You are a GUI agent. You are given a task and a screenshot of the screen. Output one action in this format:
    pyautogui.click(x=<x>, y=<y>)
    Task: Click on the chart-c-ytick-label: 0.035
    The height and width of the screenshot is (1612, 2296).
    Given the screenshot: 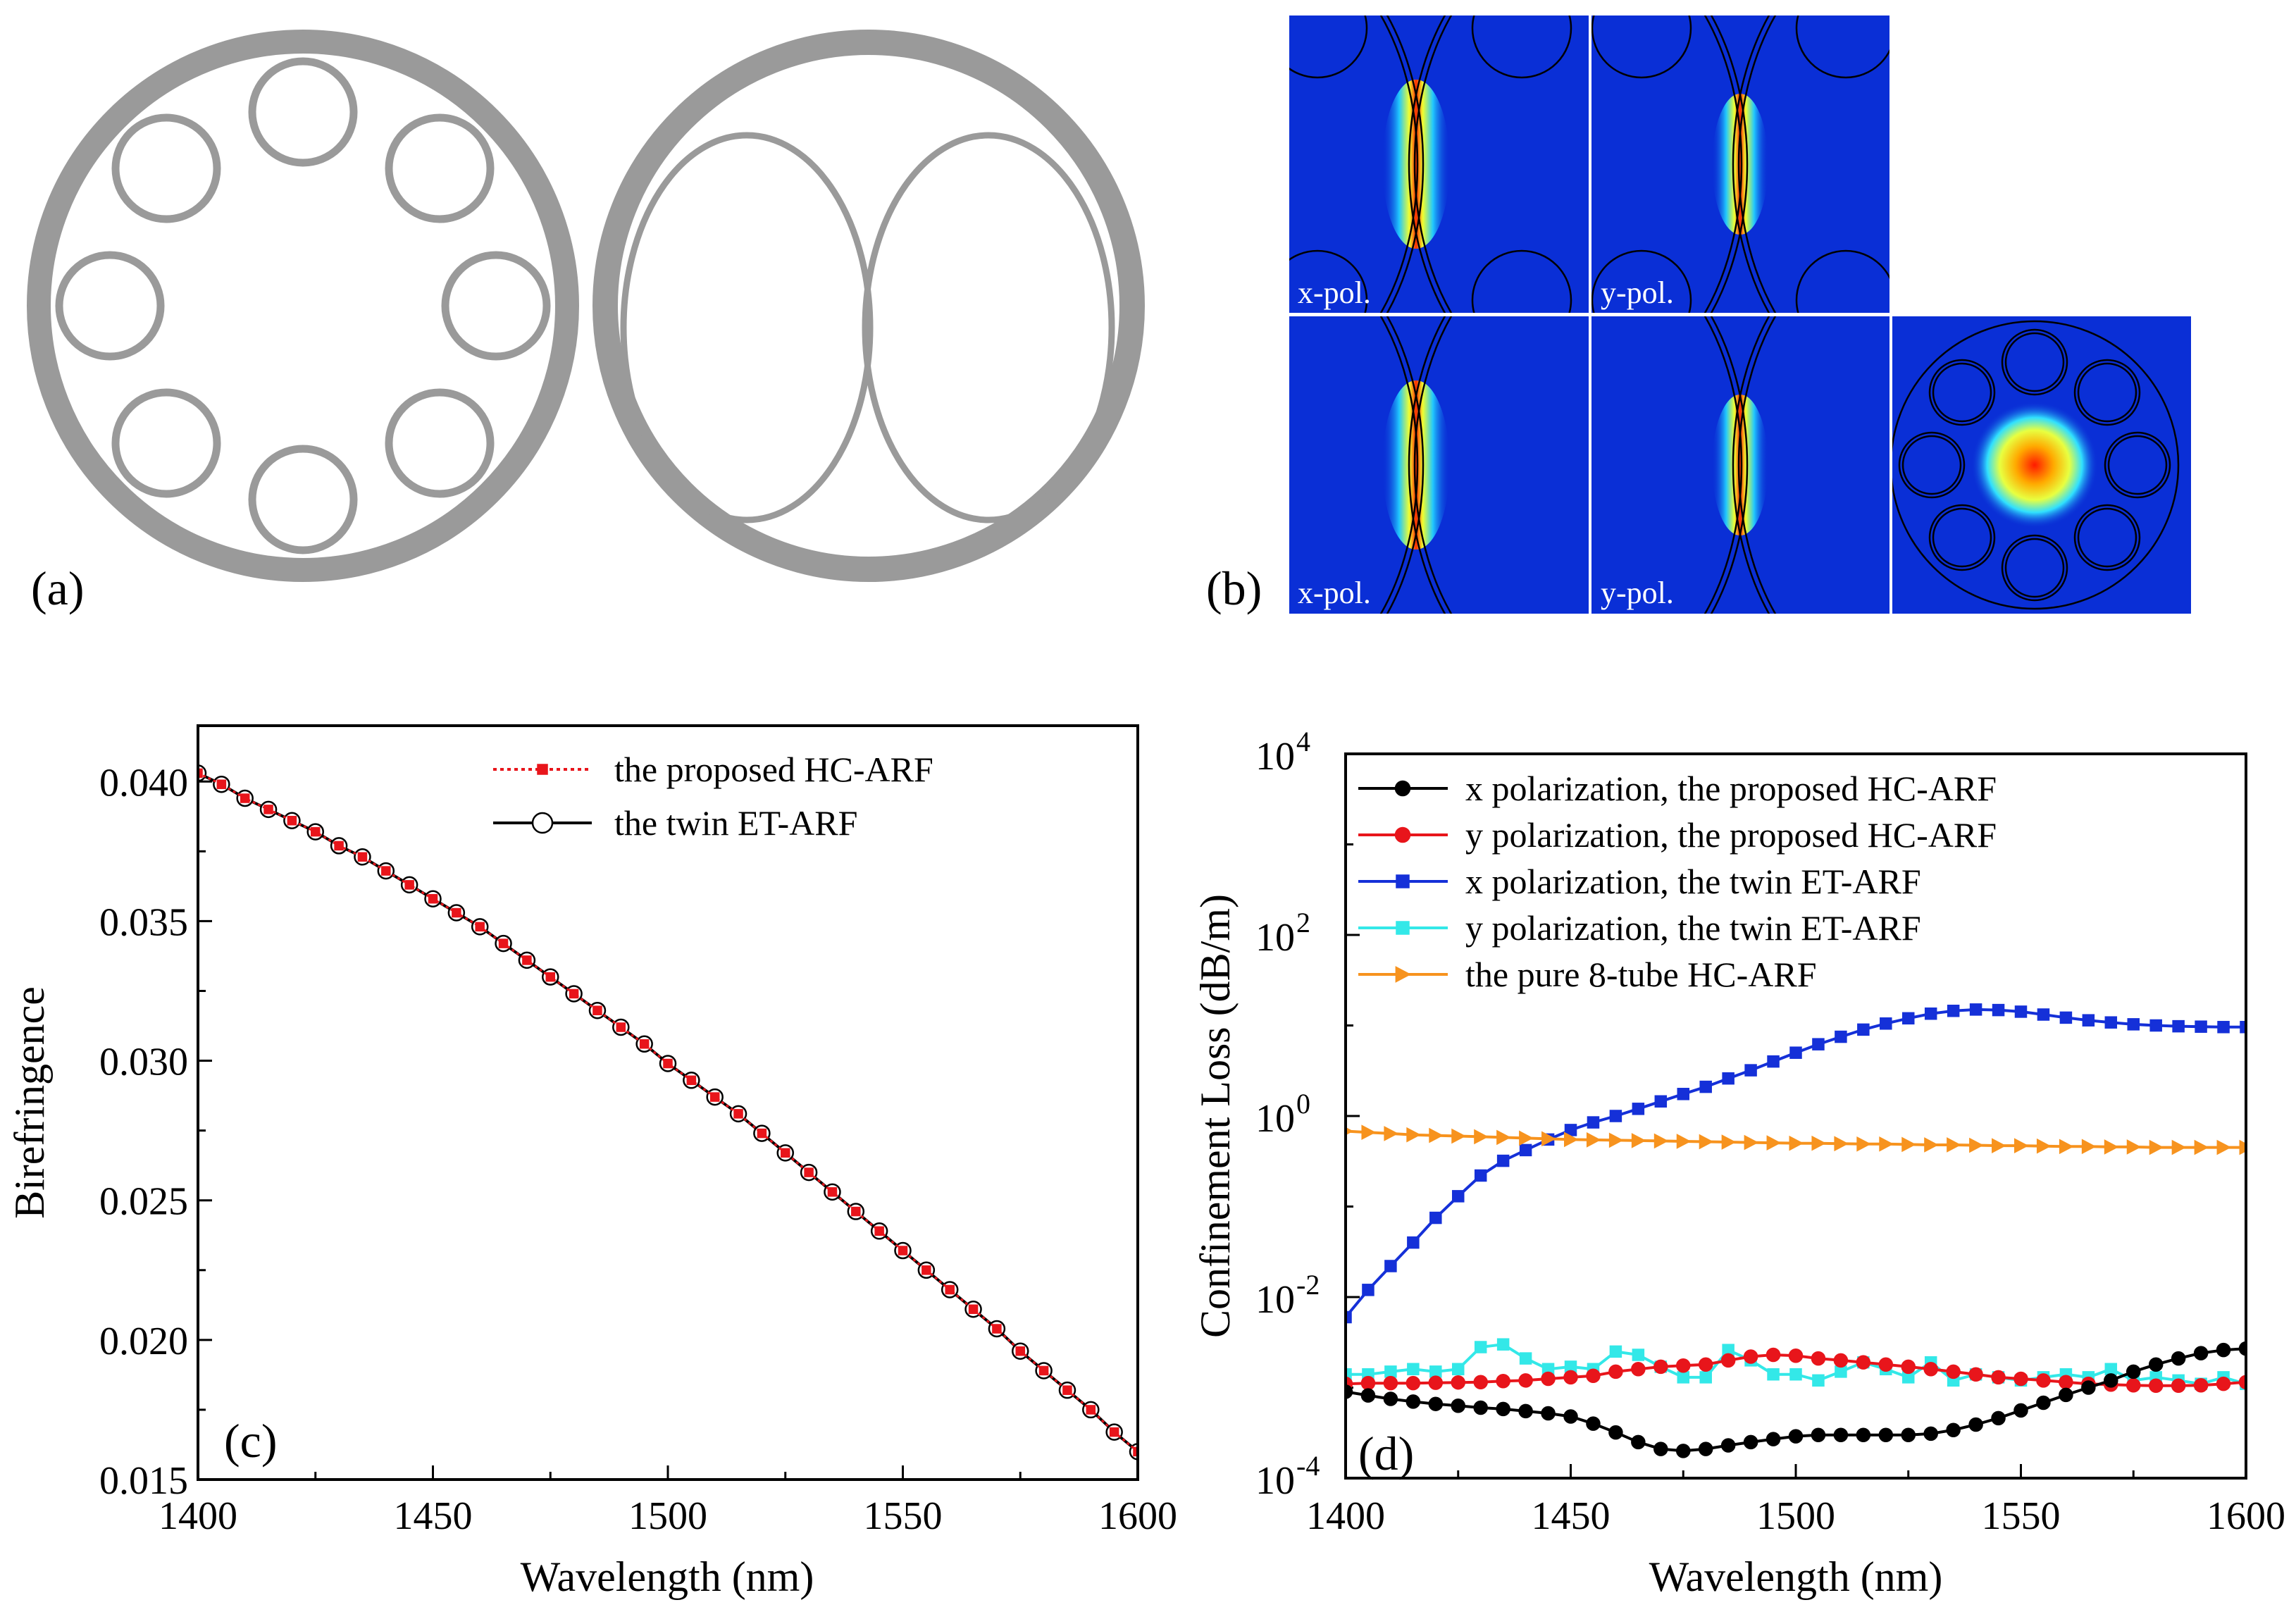 What is the action you would take?
    pyautogui.click(x=143, y=922)
    